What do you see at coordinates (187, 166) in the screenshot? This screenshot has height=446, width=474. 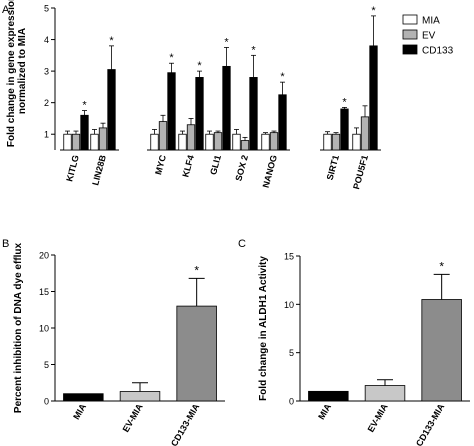 I see `x-tick-label-a: KLF4` at bounding box center [187, 166].